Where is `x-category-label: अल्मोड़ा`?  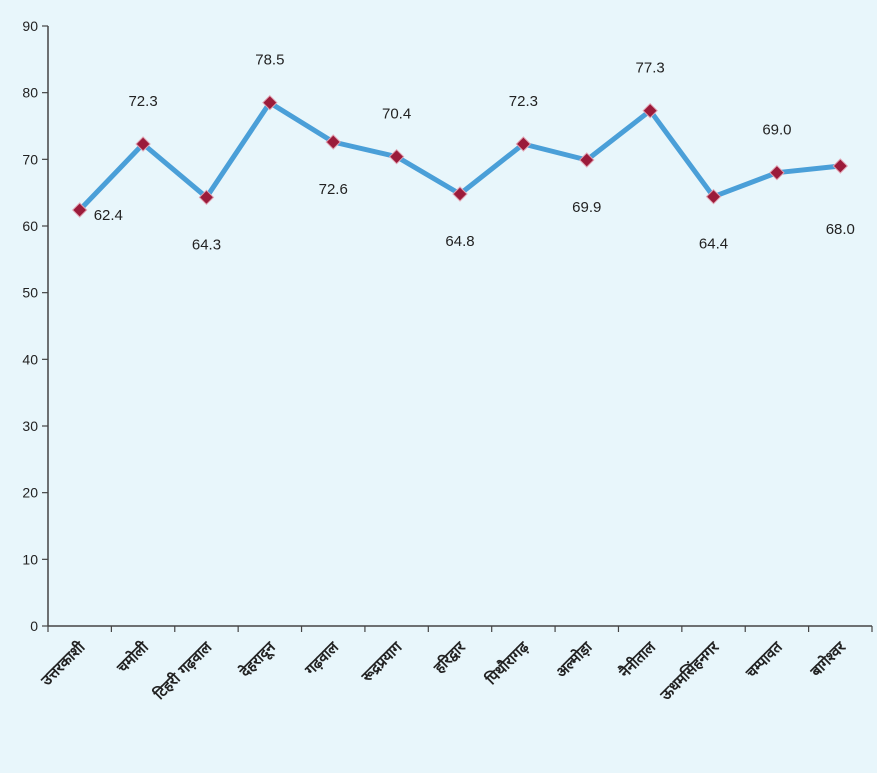
x-category-label: अल्मोड़ा is located at coordinates (574, 659).